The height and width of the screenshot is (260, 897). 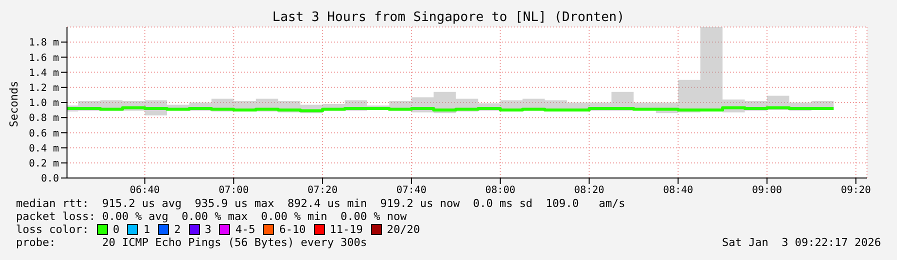 What do you see at coordinates (49, 179) in the screenshot?
I see `y-tick-label: 0.0` at bounding box center [49, 179].